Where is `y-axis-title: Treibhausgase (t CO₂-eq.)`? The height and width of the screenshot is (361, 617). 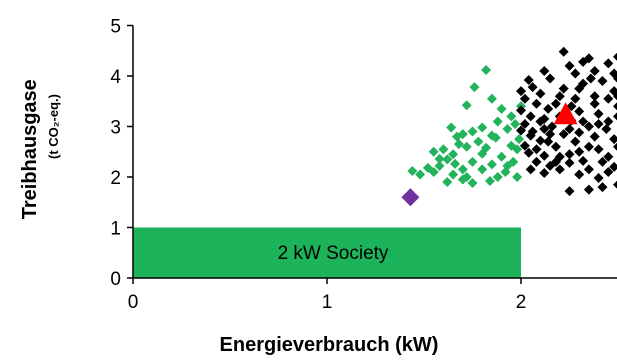
y-axis-title: Treibhausgase (t CO₂-eq.) is located at coordinates (40, 149).